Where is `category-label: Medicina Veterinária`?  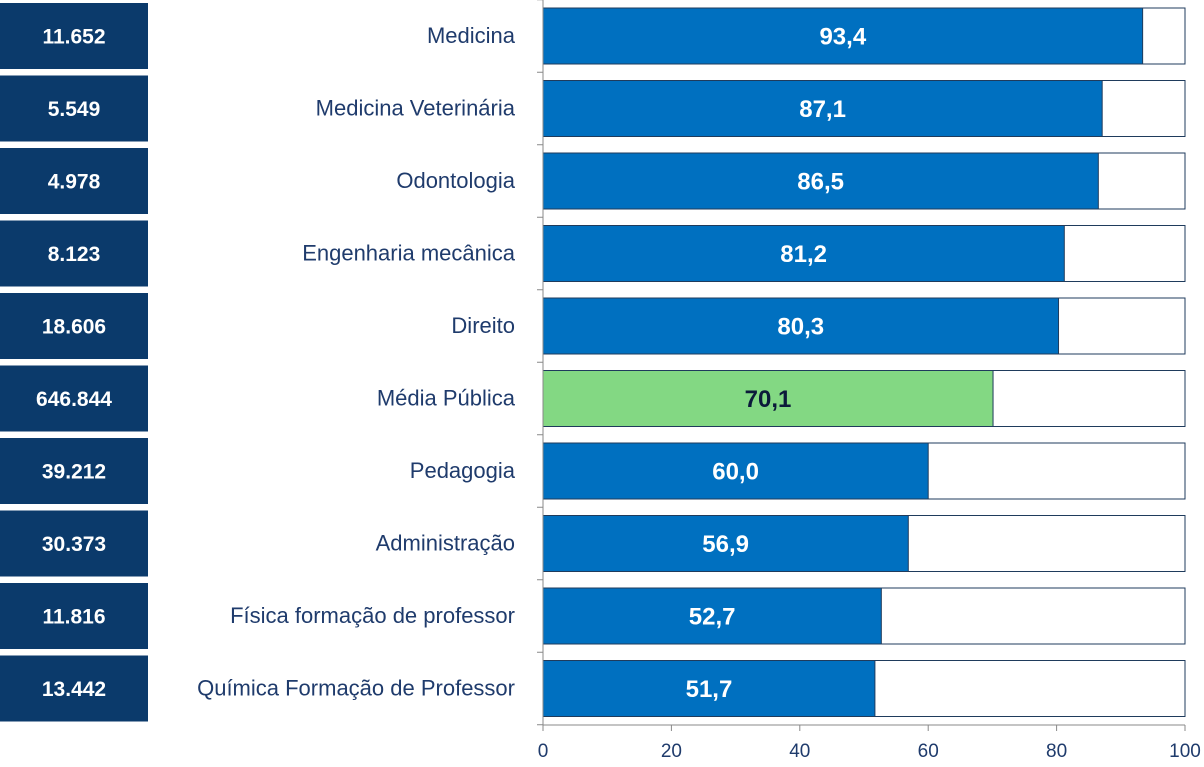 category-label: Medicina Veterinária is located at coordinates (416, 107).